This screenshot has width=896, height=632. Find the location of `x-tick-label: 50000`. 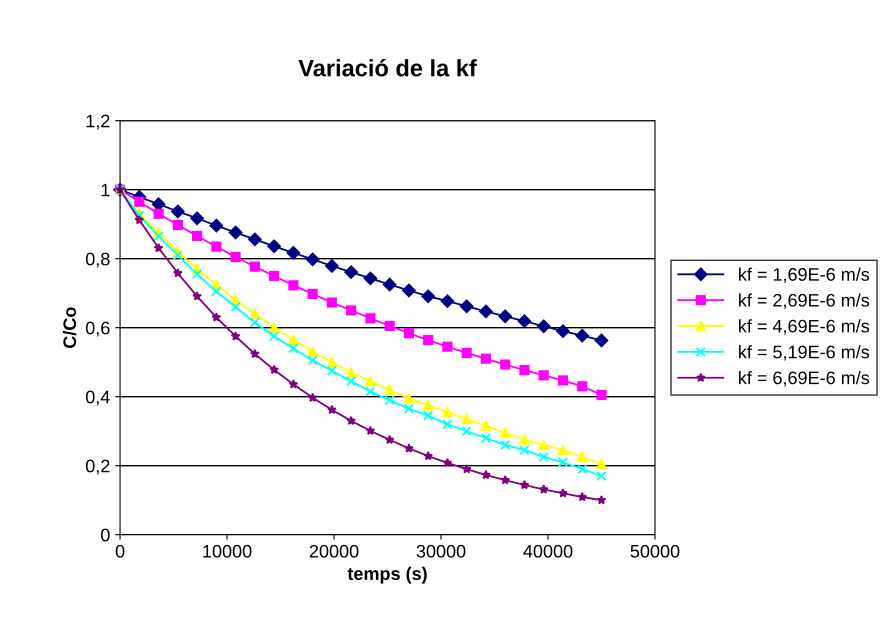

x-tick-label: 50000 is located at coordinates (655, 551).